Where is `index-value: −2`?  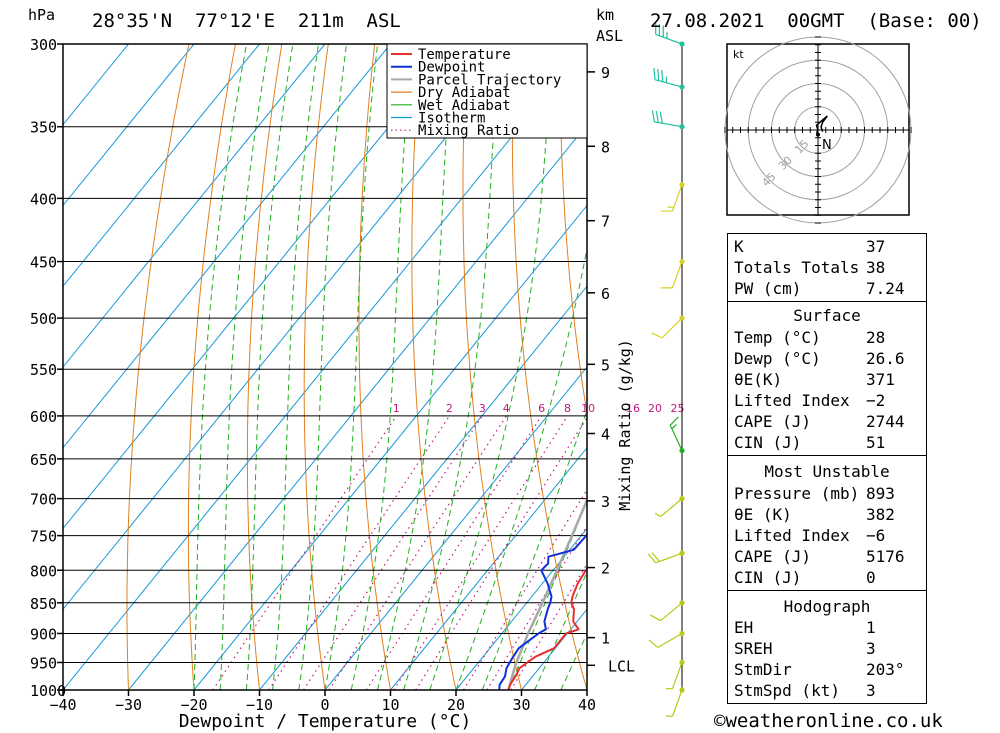 index-value: −2 is located at coordinates (876, 400).